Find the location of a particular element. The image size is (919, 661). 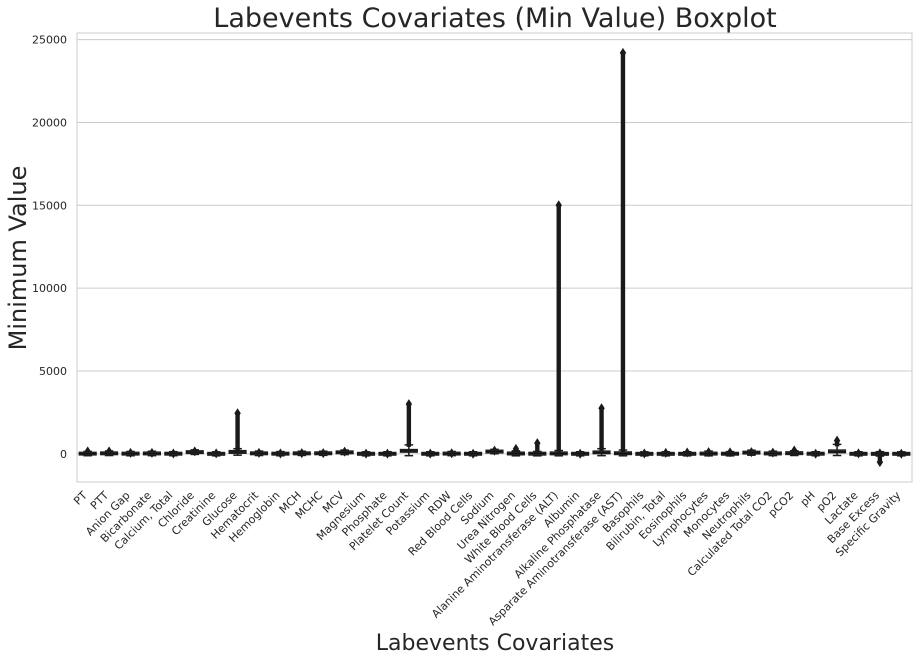

chart-title: Labevents Covariates (Min Value) Boxplot is located at coordinates (494, 18).